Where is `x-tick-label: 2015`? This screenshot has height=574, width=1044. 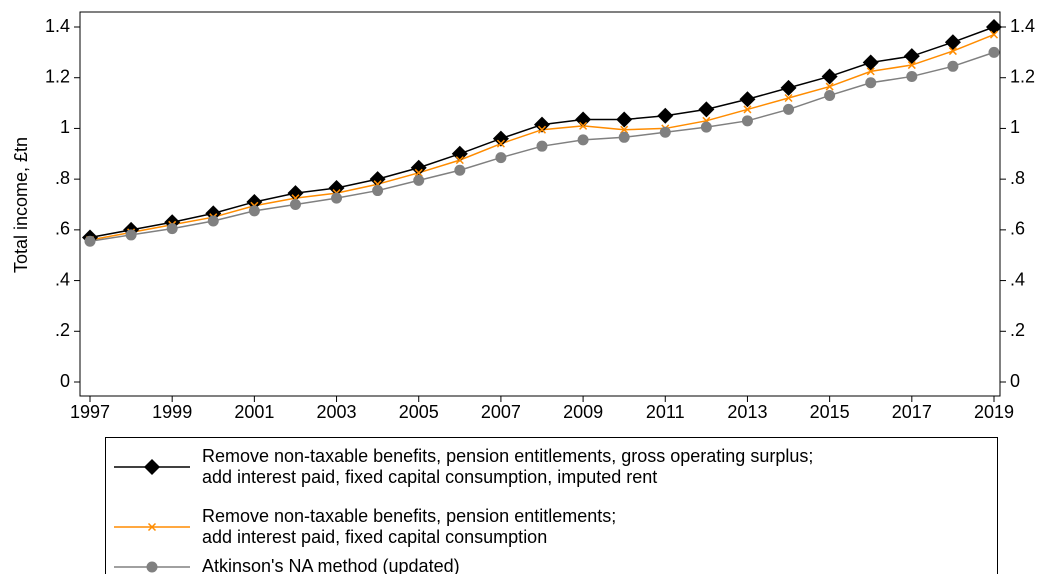
x-tick-label: 2015 is located at coordinates (830, 412).